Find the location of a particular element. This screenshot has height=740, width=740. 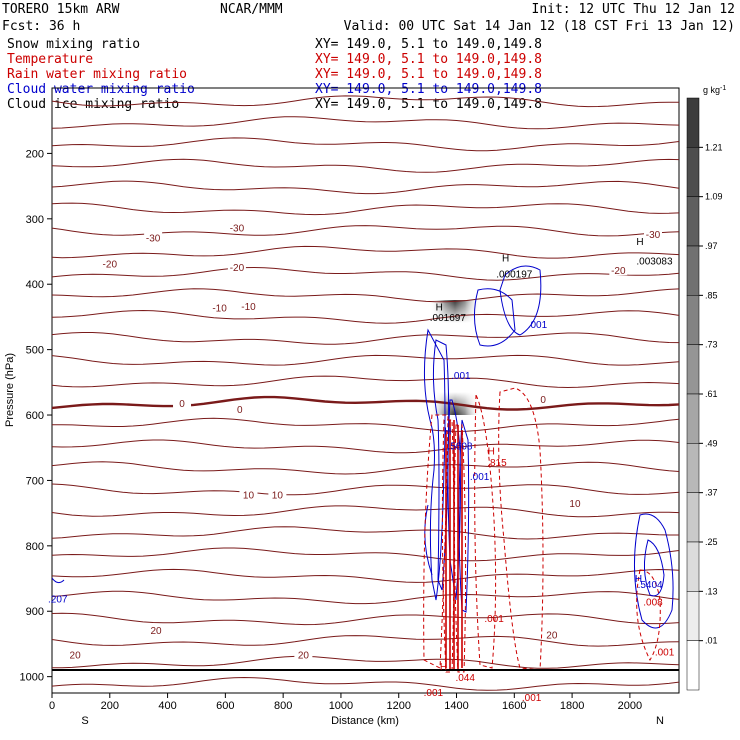

south-label: S is located at coordinates (84, 721).